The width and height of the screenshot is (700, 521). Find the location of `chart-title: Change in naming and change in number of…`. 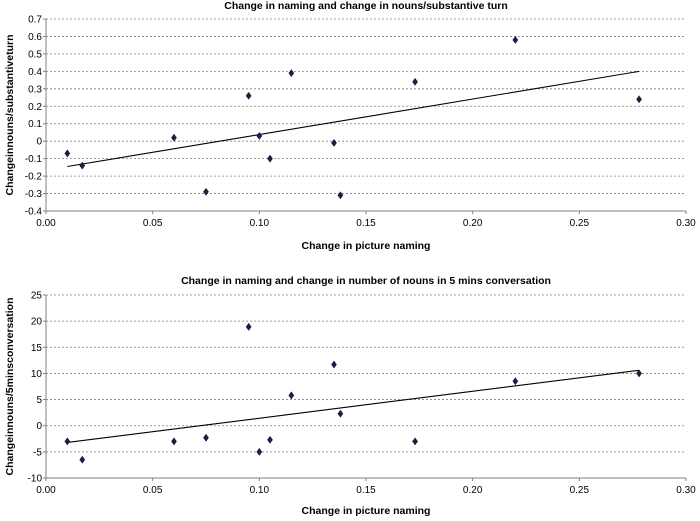

chart-title: Change in naming and change in number of… is located at coordinates (366, 281).